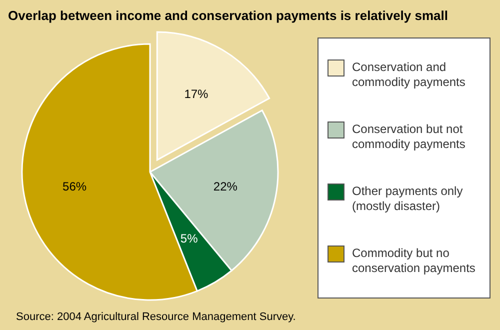 This screenshot has height=330, width=500. What do you see at coordinates (74, 187) in the screenshot?
I see `data-label: 56%` at bounding box center [74, 187].